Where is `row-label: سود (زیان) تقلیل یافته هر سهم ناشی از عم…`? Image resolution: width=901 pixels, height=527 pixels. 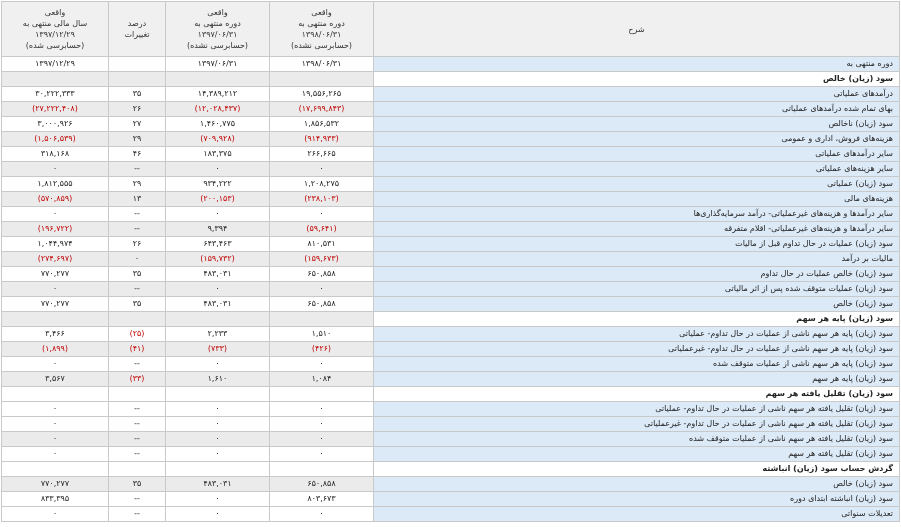 row-label: سود (زیان) تقلیل یافته هر سهم ناشی از عم… is located at coordinates (636, 439).